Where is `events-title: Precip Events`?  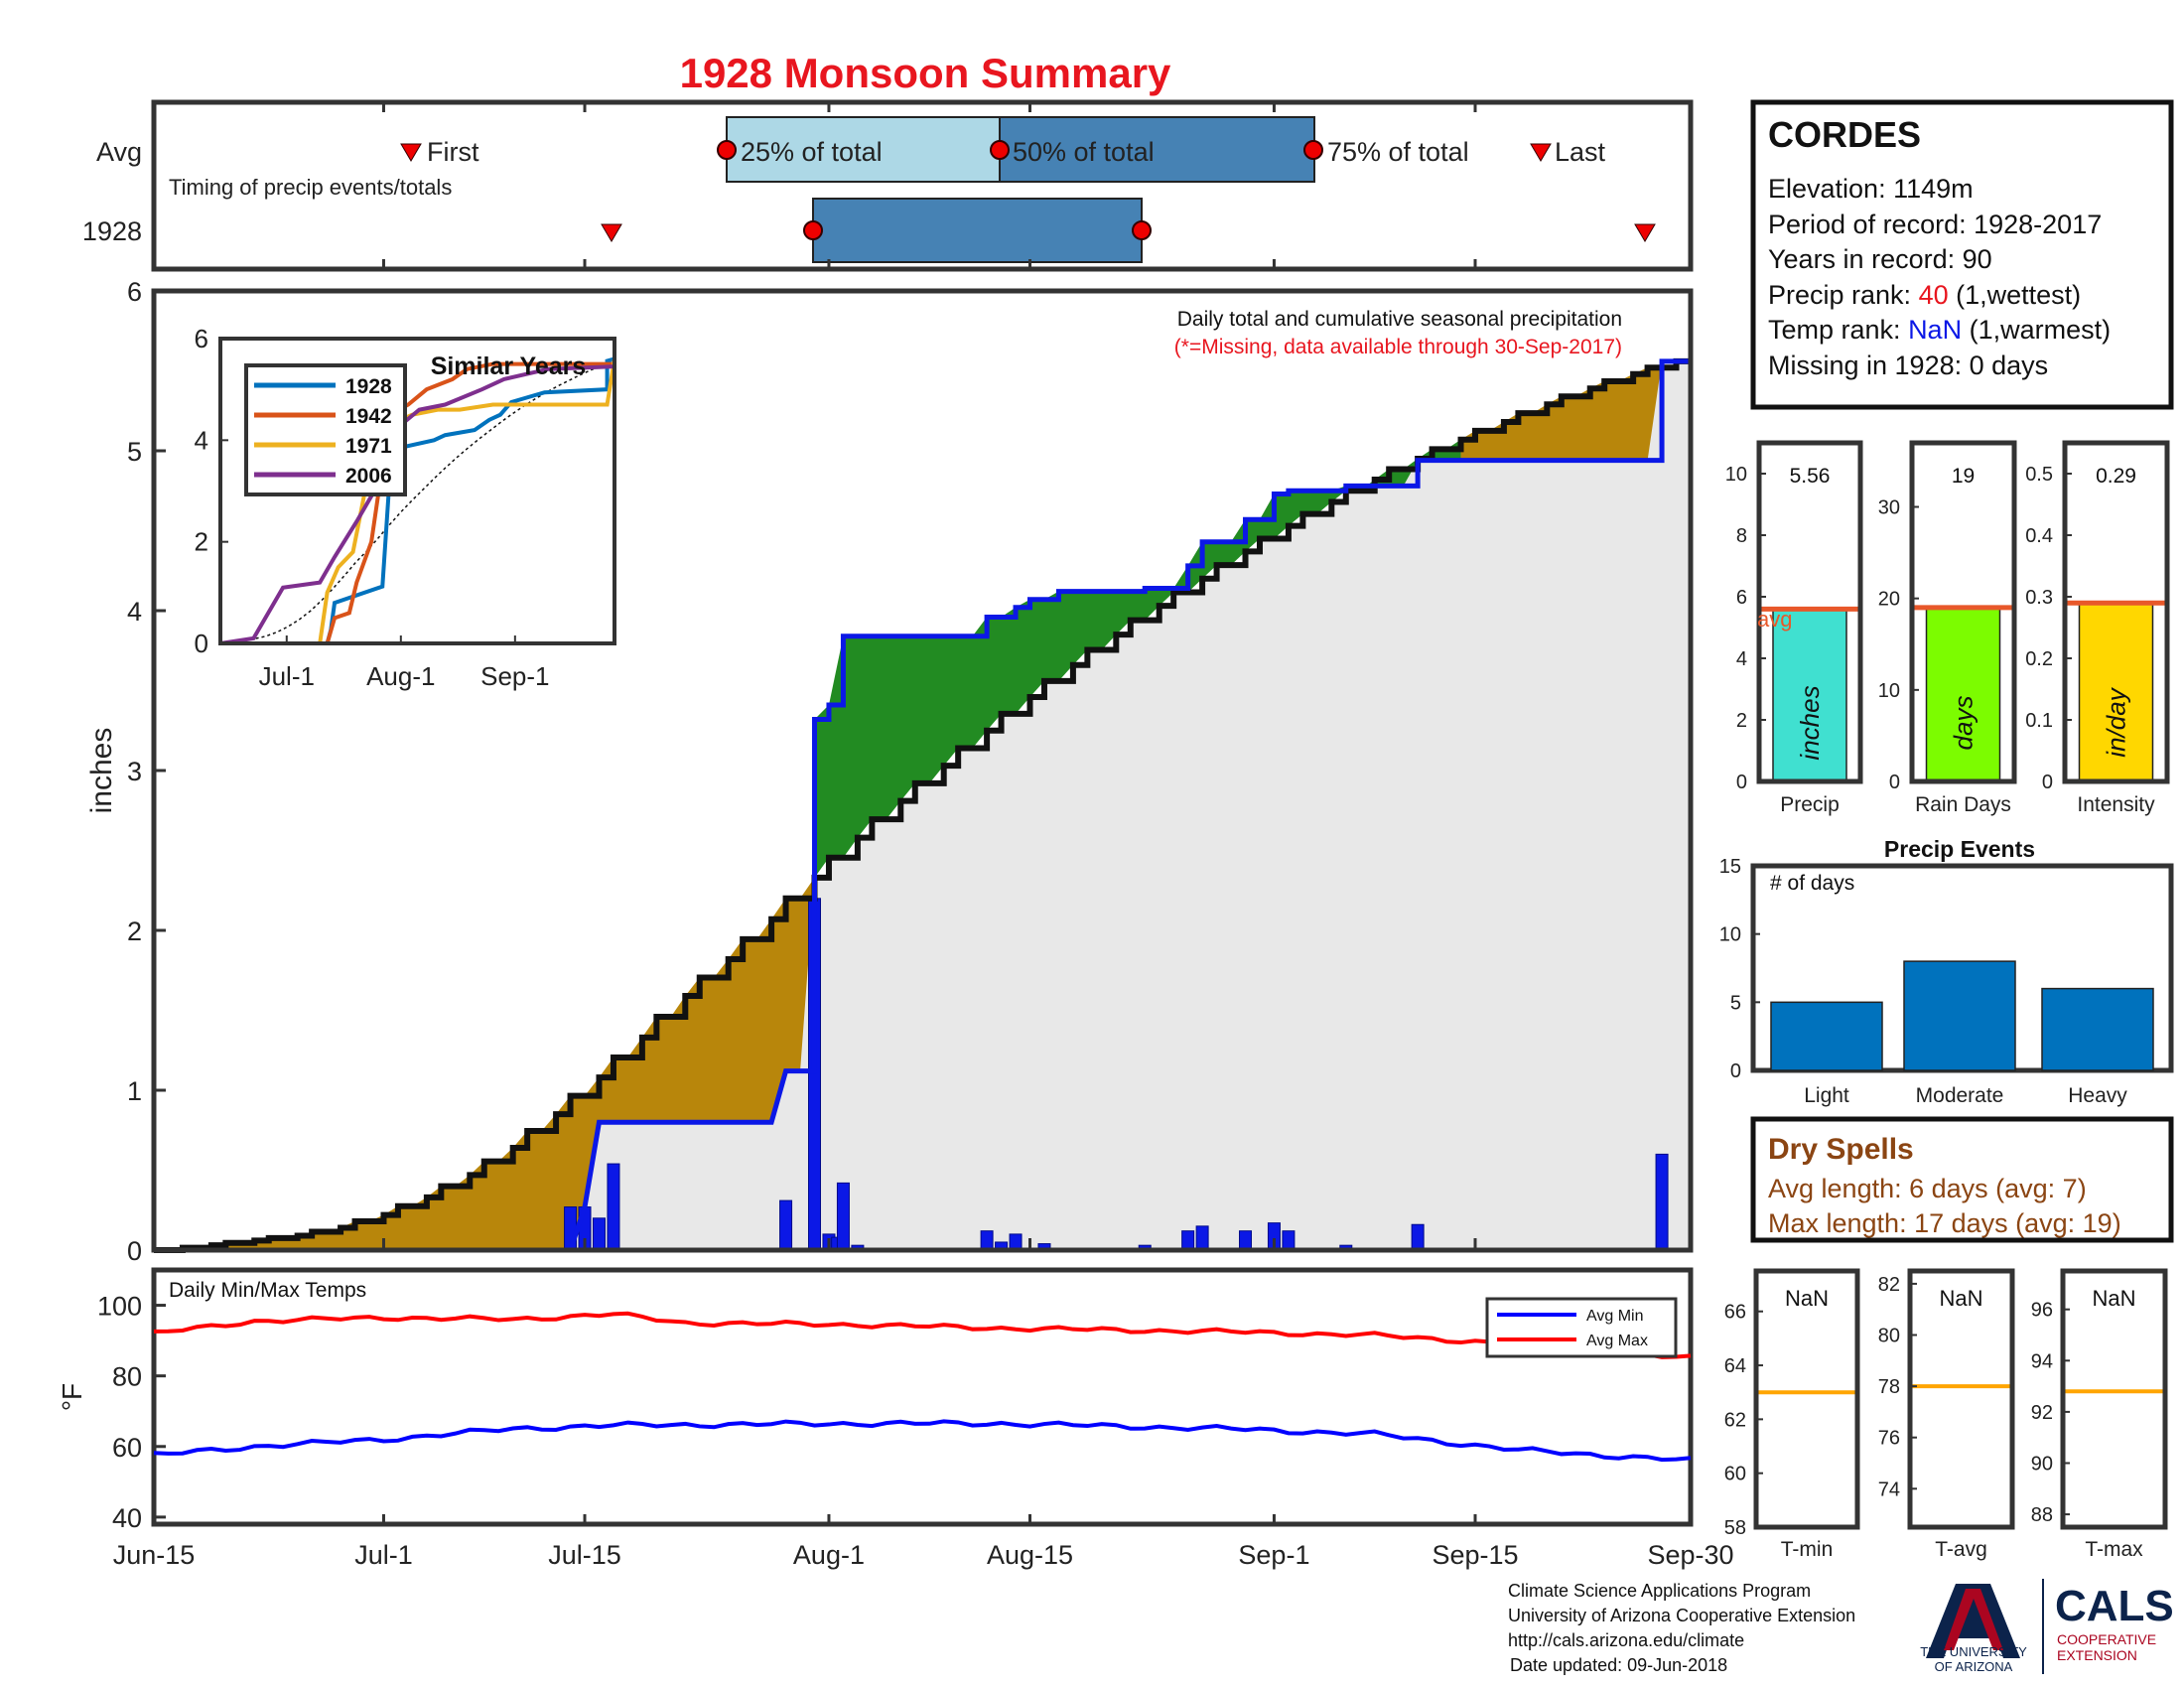
events-title: Precip Events is located at coordinates (1959, 849).